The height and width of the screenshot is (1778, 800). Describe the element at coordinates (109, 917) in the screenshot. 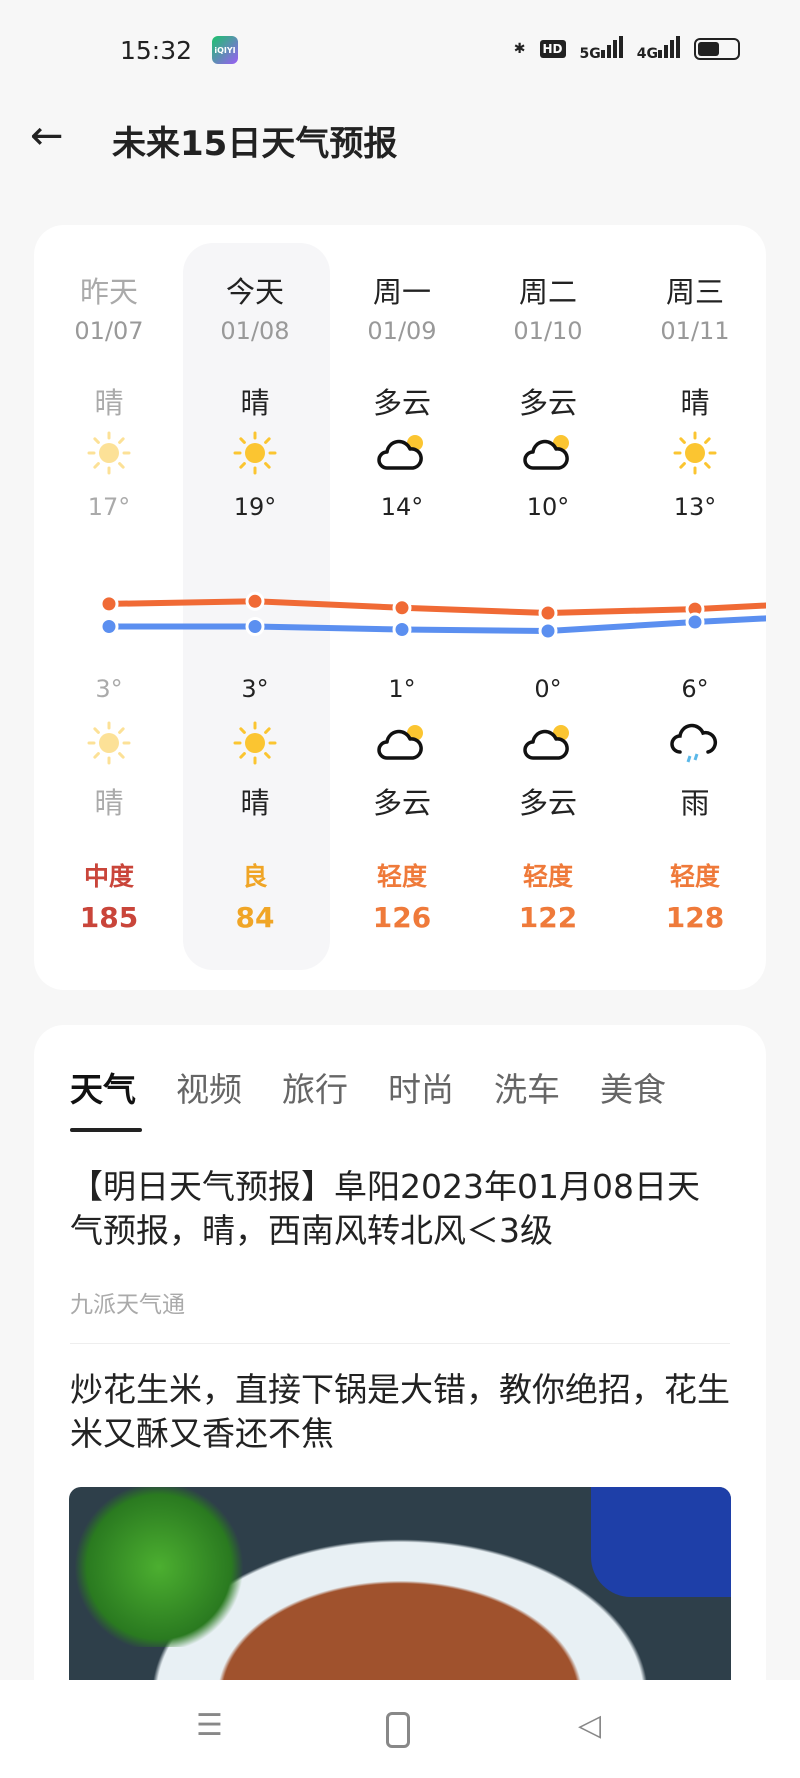

I see `aqi-value: 185` at that location.